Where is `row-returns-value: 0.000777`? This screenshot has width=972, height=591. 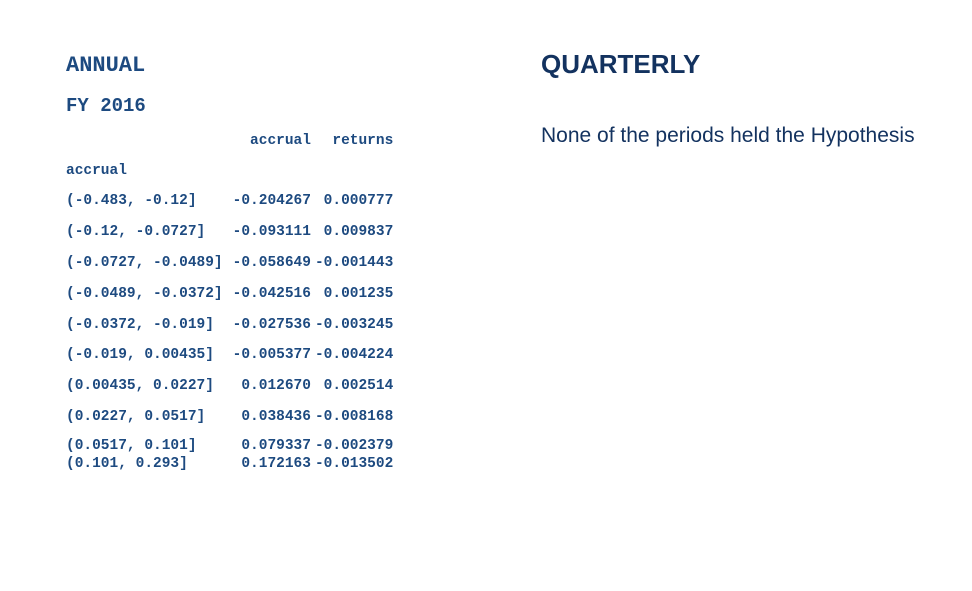 row-returns-value: 0.000777 is located at coordinates (358, 201).